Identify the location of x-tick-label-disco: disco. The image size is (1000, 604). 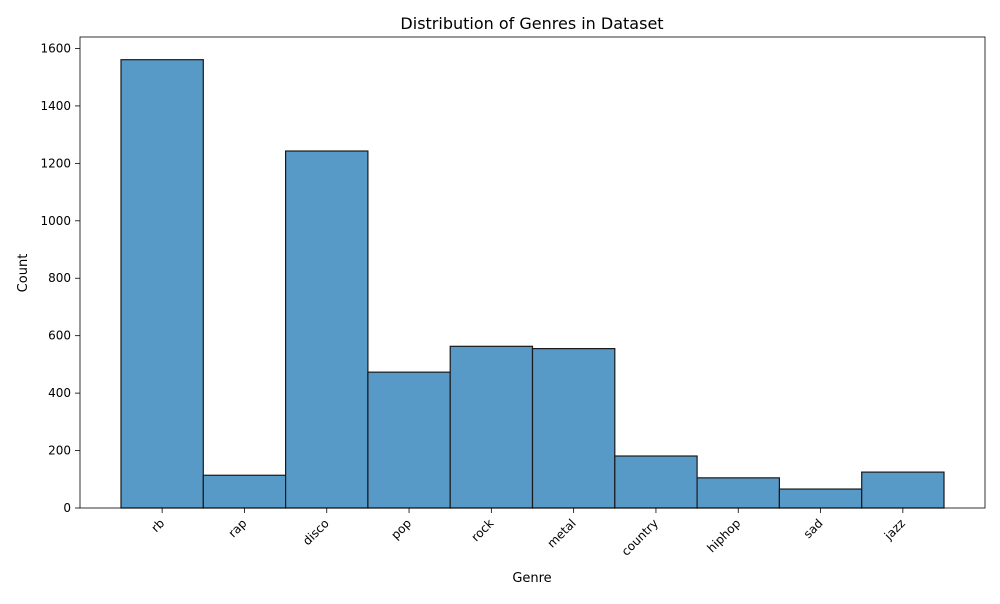
(316, 532).